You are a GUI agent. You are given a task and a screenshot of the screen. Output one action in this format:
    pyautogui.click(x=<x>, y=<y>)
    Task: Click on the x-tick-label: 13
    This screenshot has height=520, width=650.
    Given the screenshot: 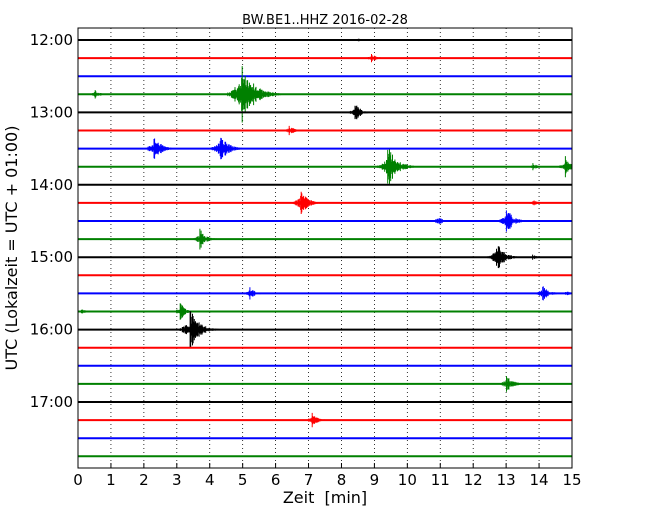 What is the action you would take?
    pyautogui.click(x=506, y=480)
    